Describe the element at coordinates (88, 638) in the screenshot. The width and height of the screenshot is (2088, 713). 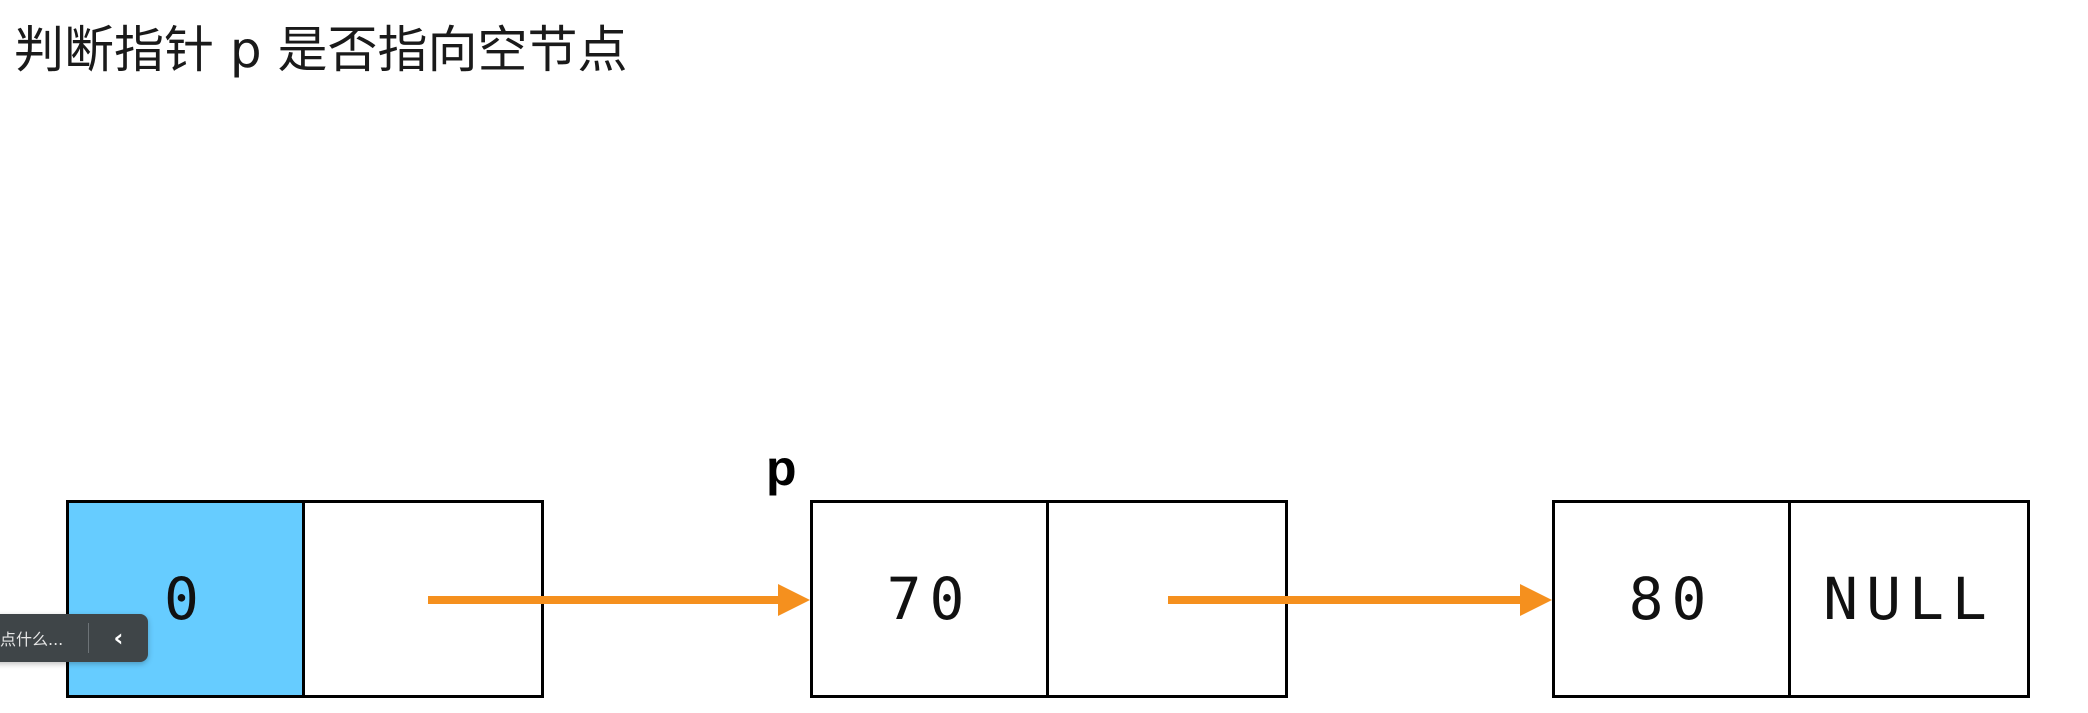
I see `divider` at that location.